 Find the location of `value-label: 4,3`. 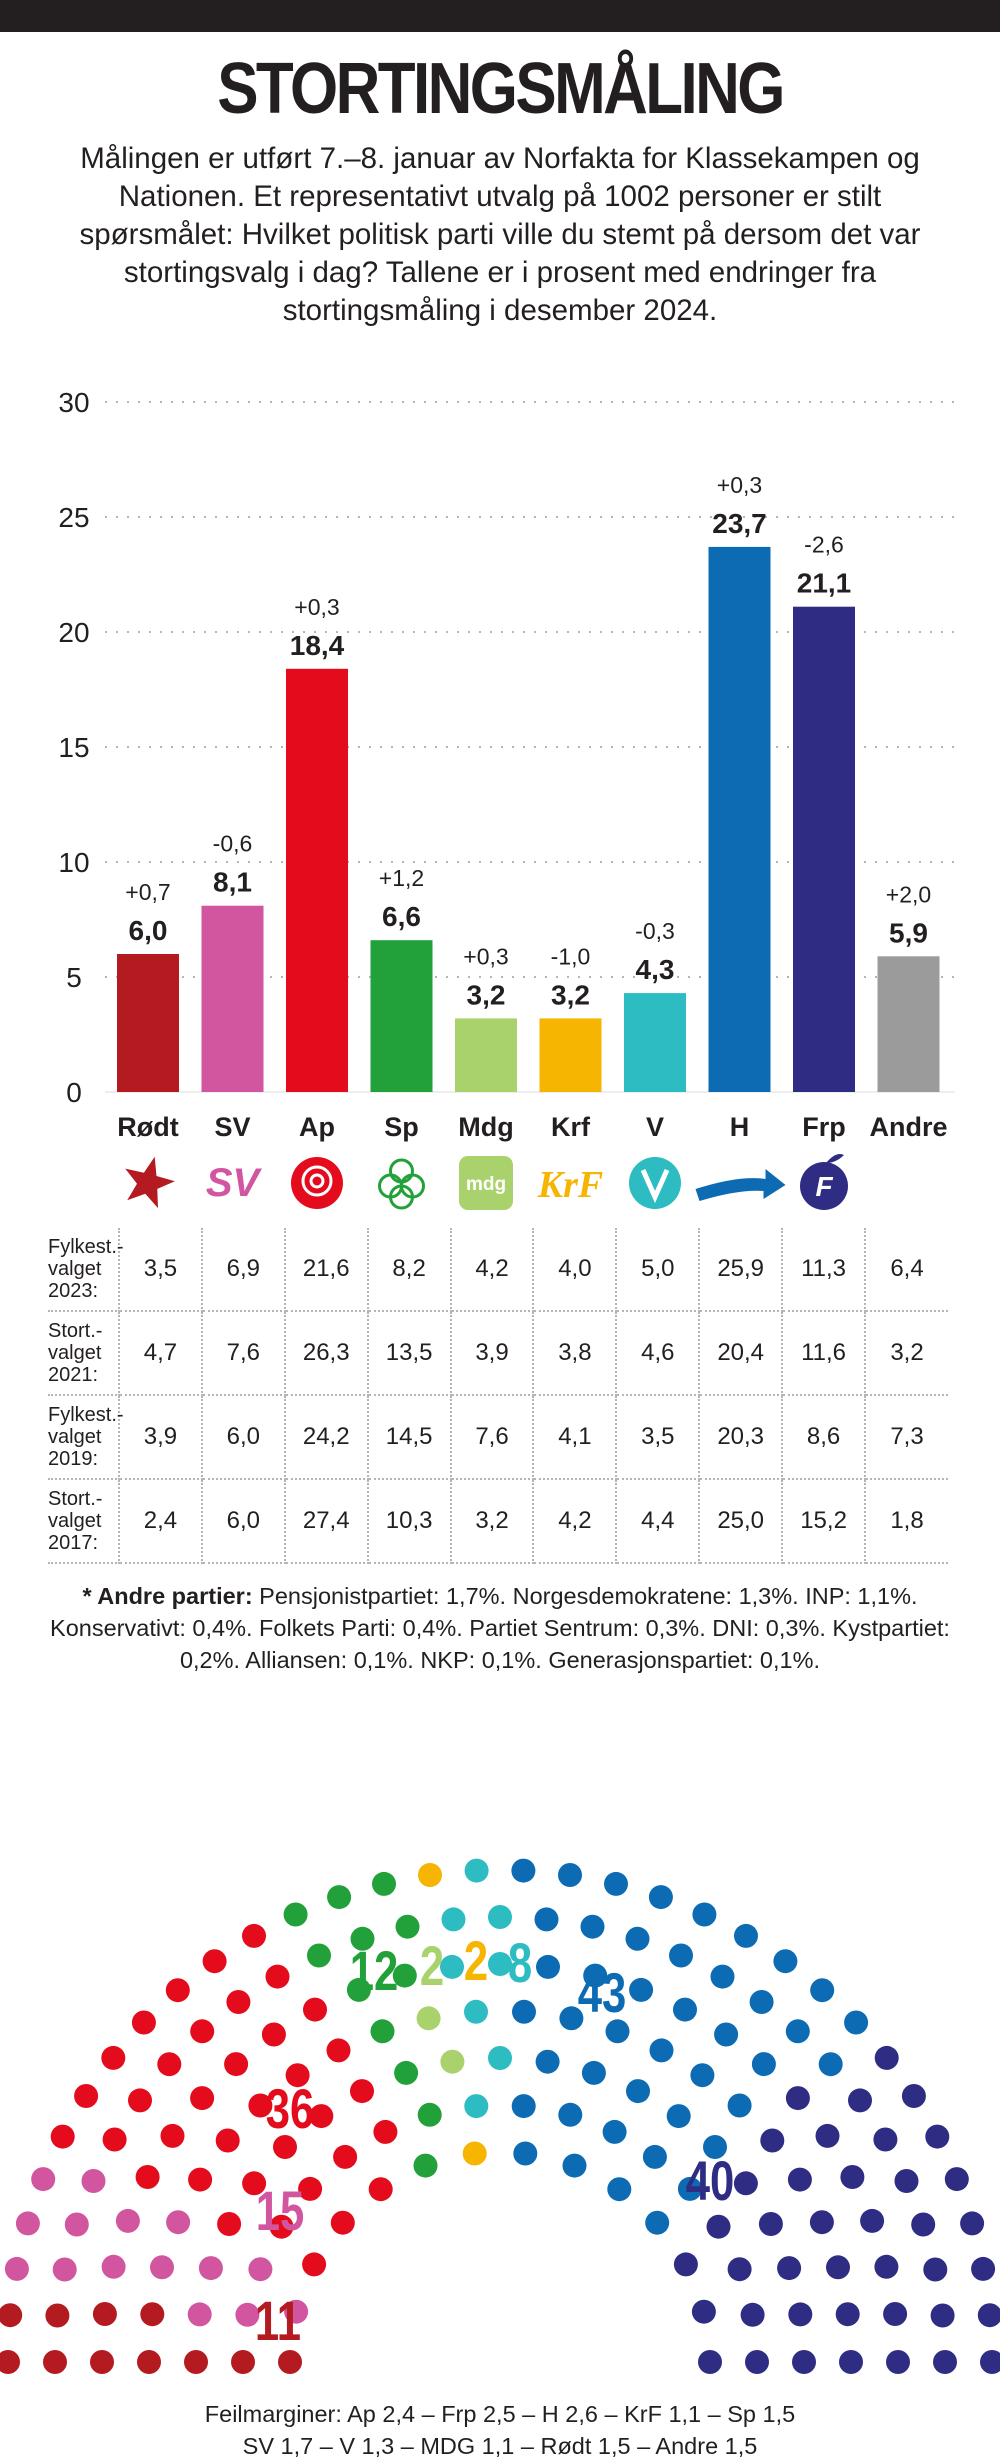

value-label: 4,3 is located at coordinates (655, 969).